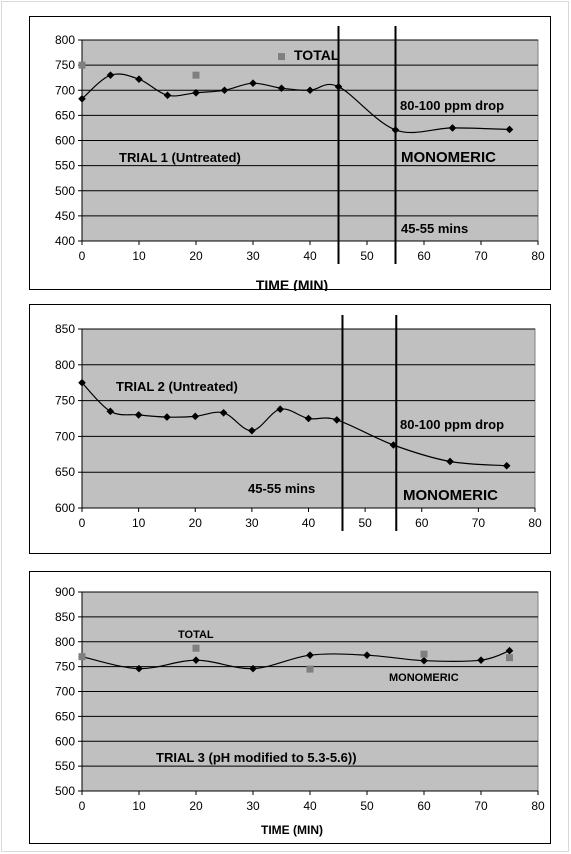 This screenshot has width=571, height=854. What do you see at coordinates (65, 241) in the screenshot?
I see `y-tick-label-400: 400` at bounding box center [65, 241].